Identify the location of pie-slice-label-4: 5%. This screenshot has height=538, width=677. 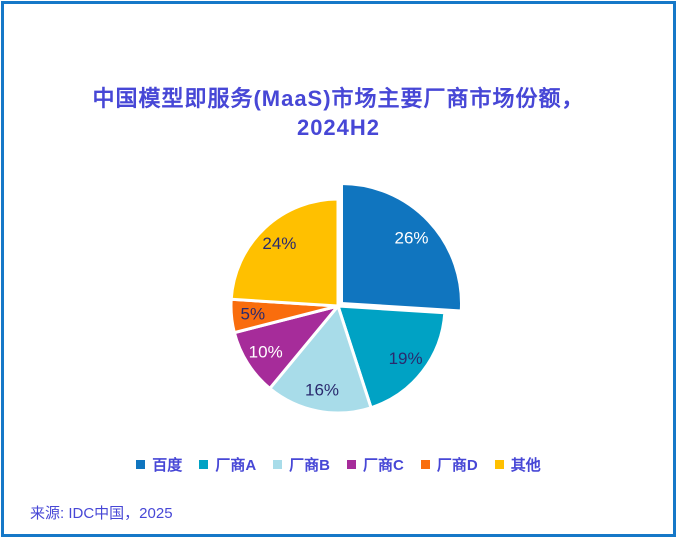
(253, 314).